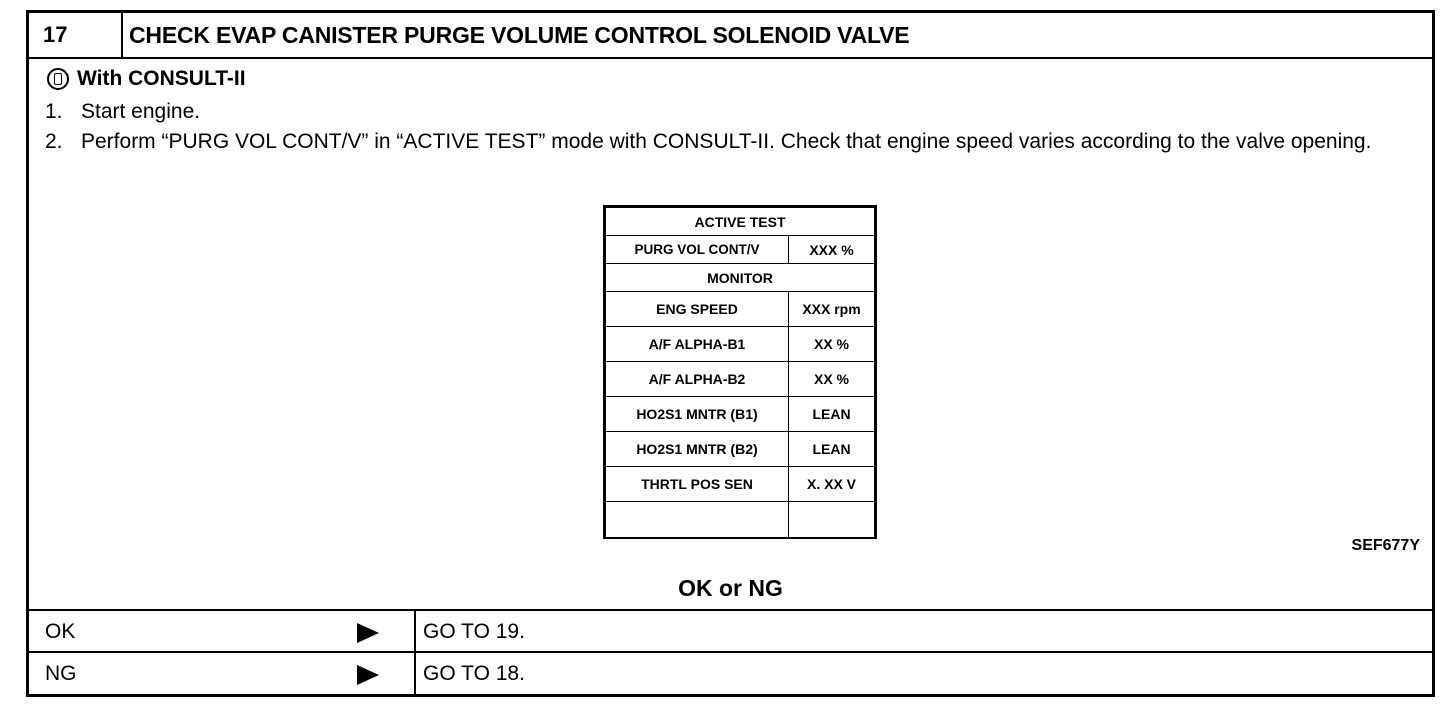  Describe the element at coordinates (474, 631) in the screenshot. I see `result-action: GO TO 19.` at that location.